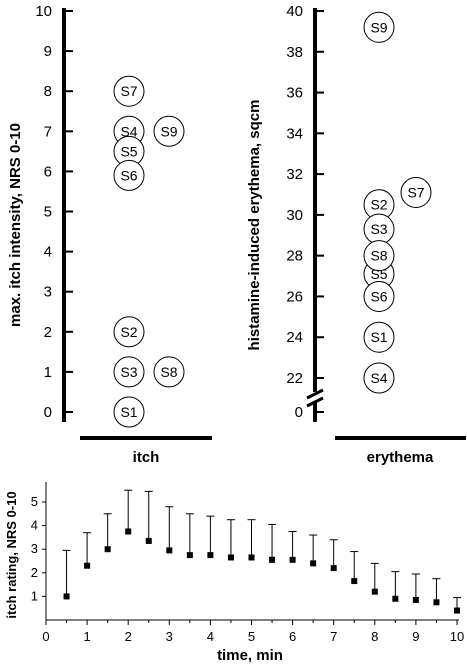 The width and height of the screenshot is (467, 666). I want to click on erythema-point-label: S1, so click(378, 337).